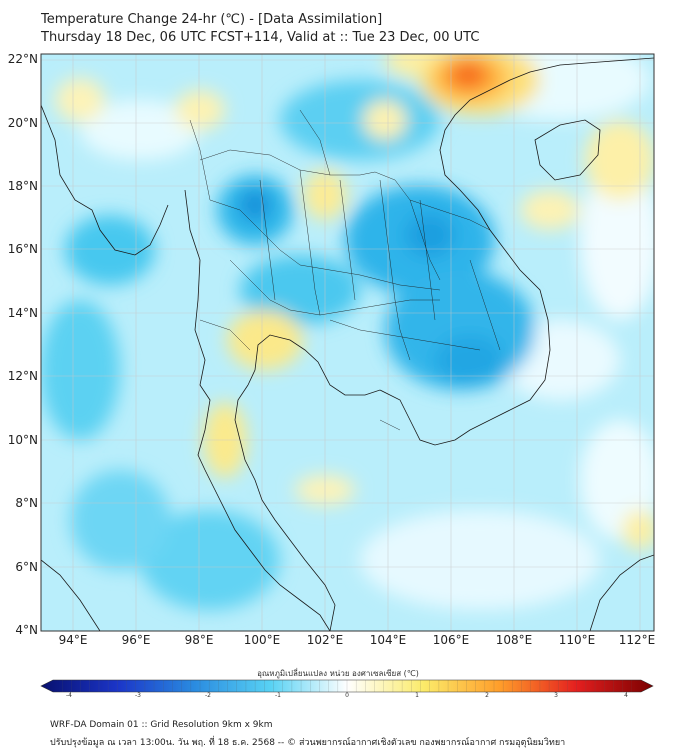 The image size is (676, 756). What do you see at coordinates (278, 695) in the screenshot?
I see `colorbar-tick: -1` at bounding box center [278, 695].